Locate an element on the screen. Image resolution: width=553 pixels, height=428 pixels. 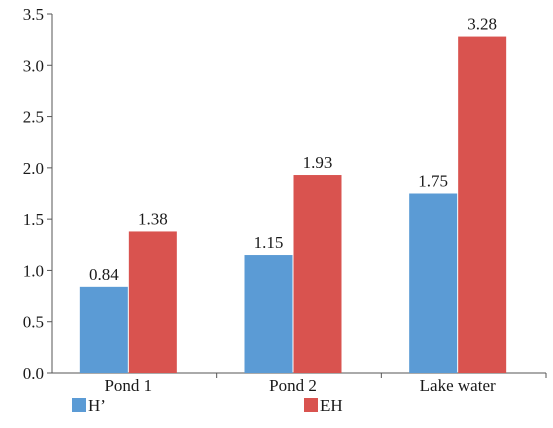
x-axis-tick-labels: Pond 1 Pond 2 Lake water is located at coordinates (325, 384).